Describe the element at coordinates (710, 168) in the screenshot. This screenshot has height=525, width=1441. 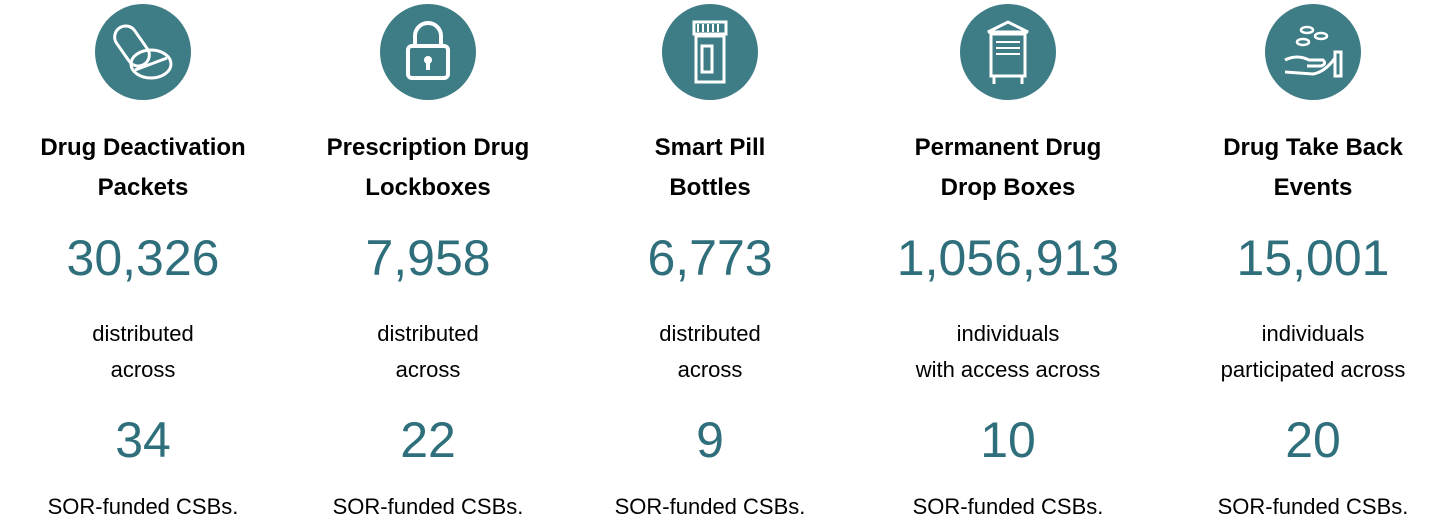
I see `stat-title: Smart Pill Bottles` at that location.